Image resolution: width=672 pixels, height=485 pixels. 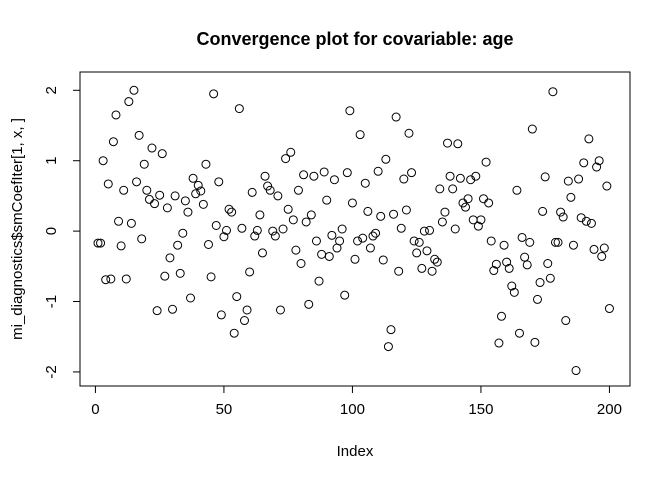 What do you see at coordinates (17, 229) in the screenshot?
I see `y-axis-label: mi_diagnostics$smCoefIter[1, x, ]` at bounding box center [17, 229].